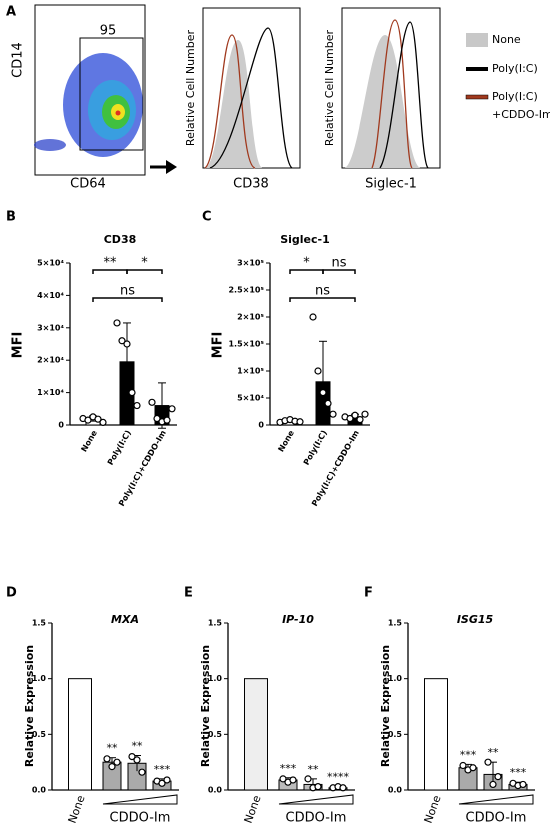  Describe the element at coordinates (298, 619) in the screenshot. I see `chart-title: IP-10` at that location.